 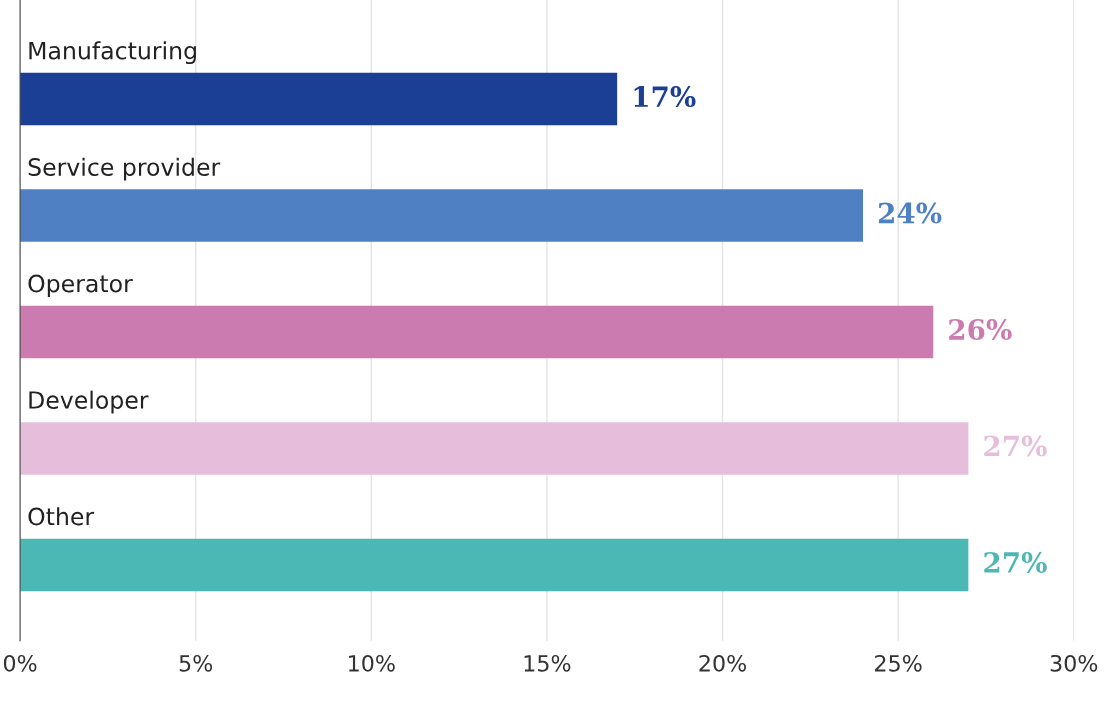 What do you see at coordinates (665, 97) in the screenshot?
I see `data-label: 17%` at bounding box center [665, 97].